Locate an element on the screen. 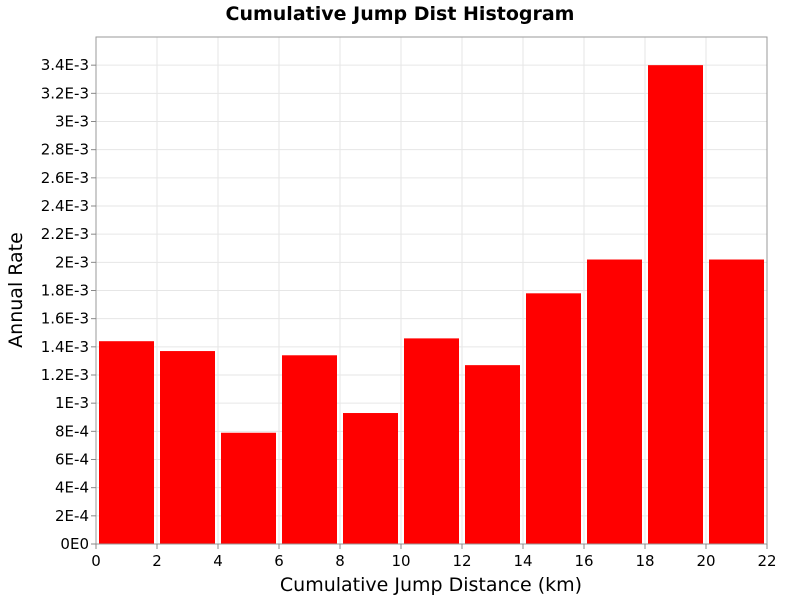 Image resolution: width=800 pixels, height=604 pixels. y-tick-label: 3.4E-3 is located at coordinates (65, 65).